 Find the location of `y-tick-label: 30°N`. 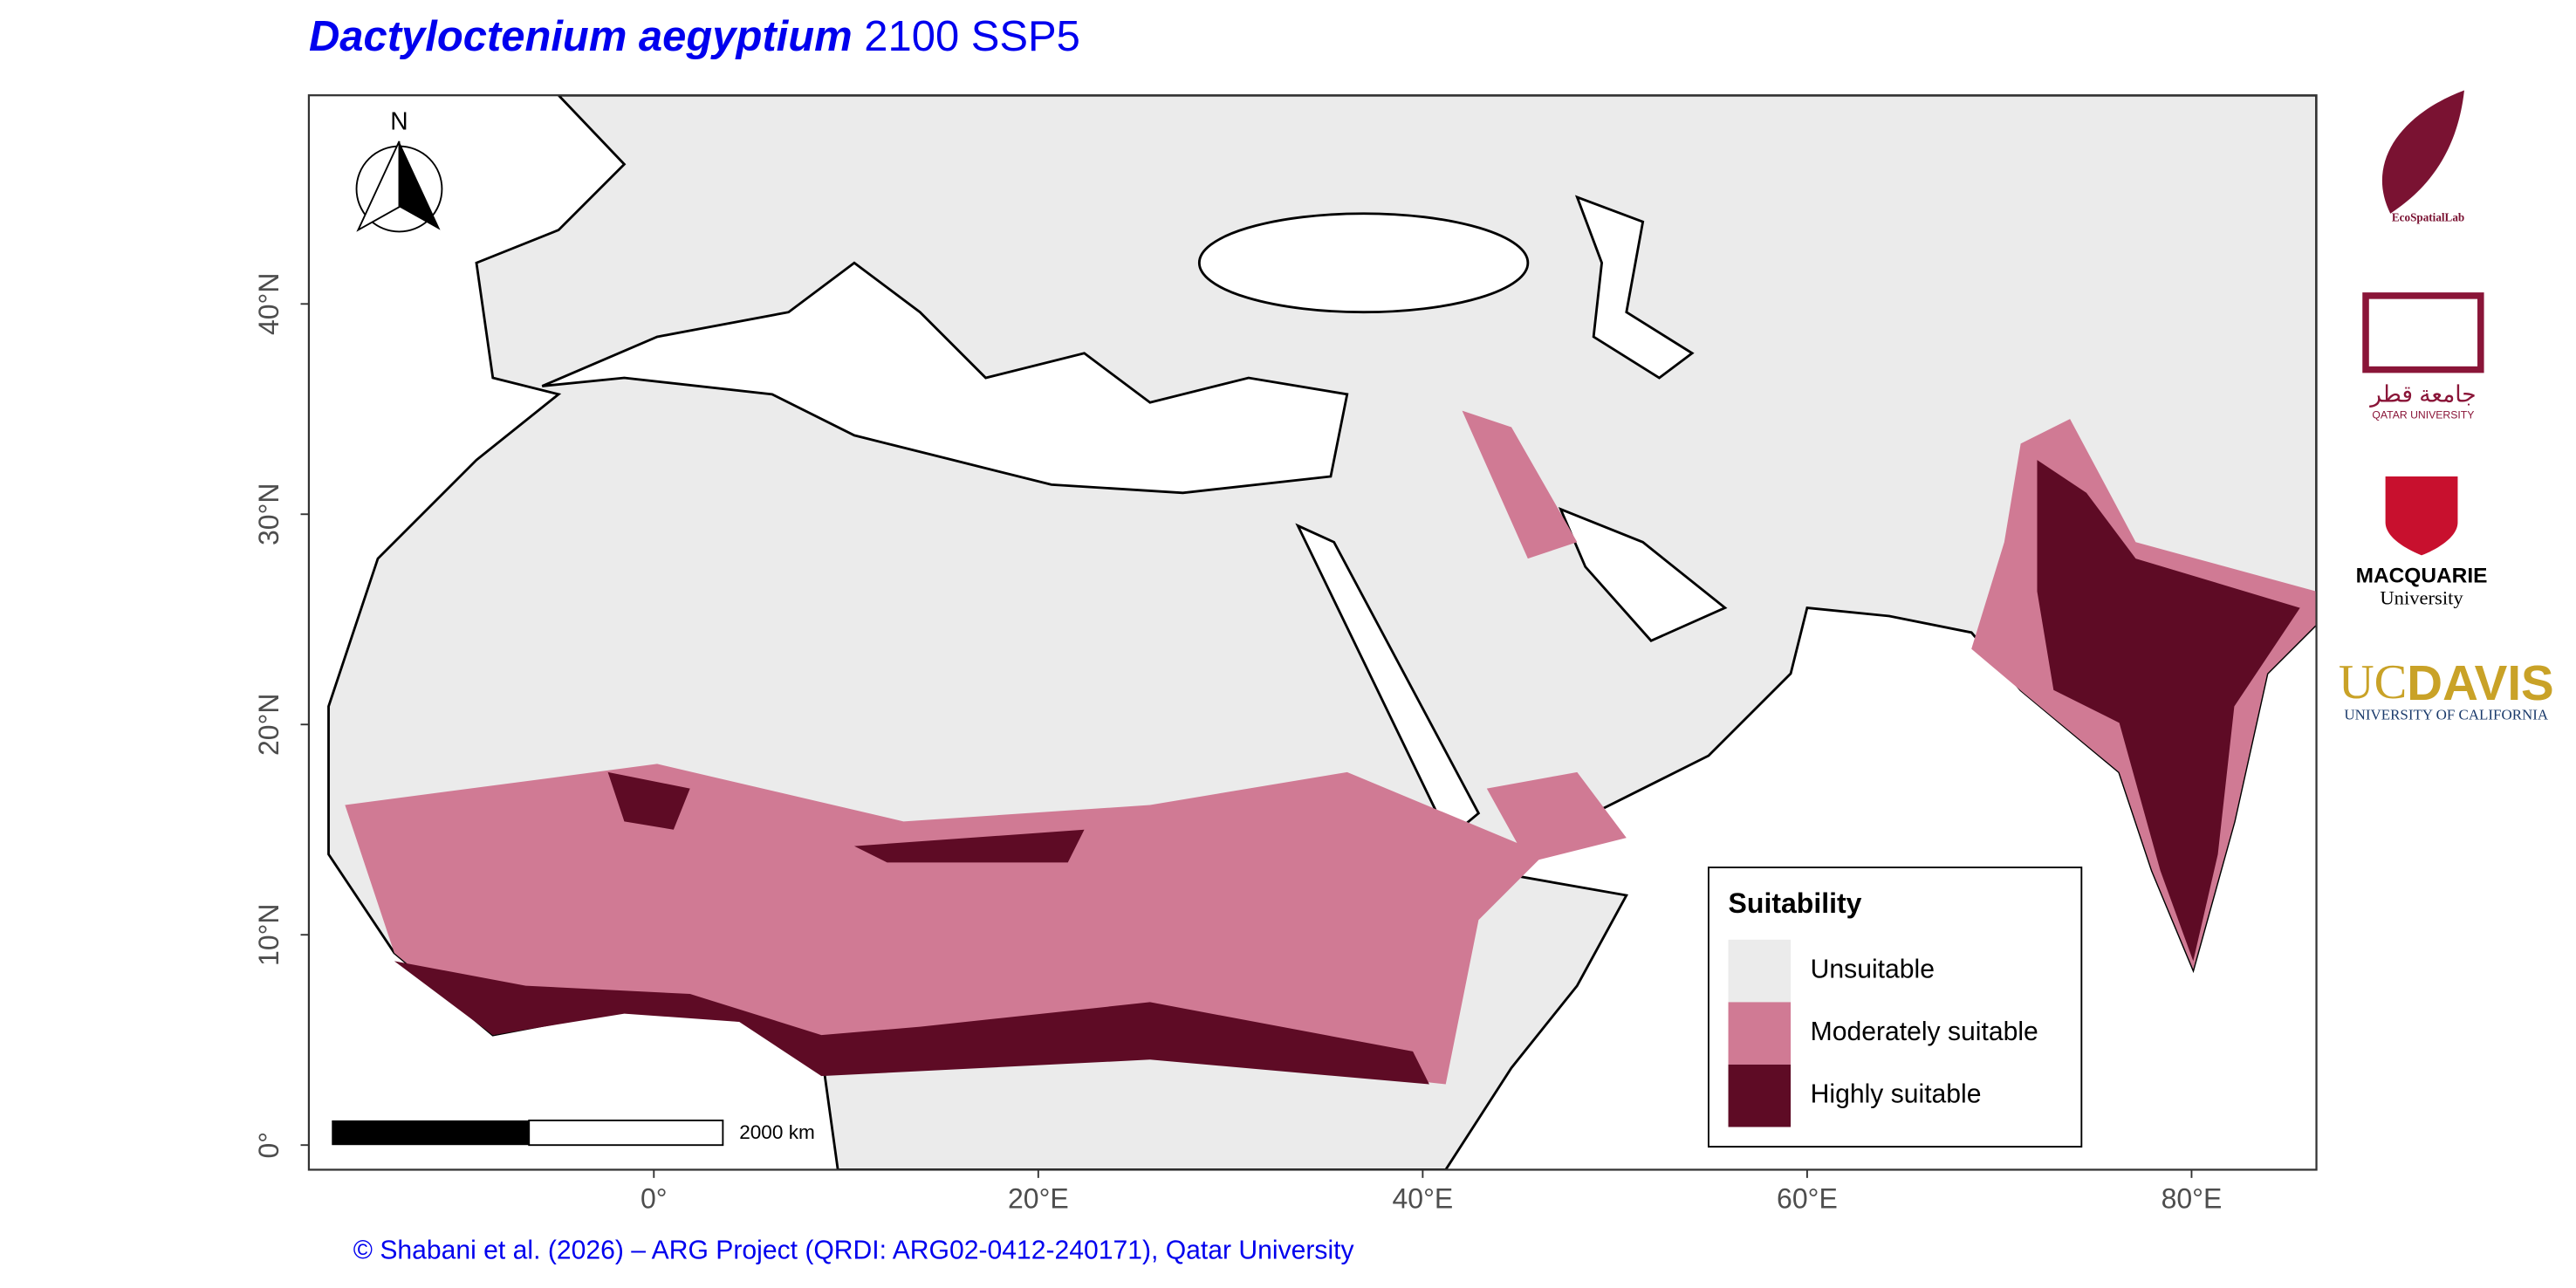

y-tick-label: 30°N is located at coordinates (269, 515).